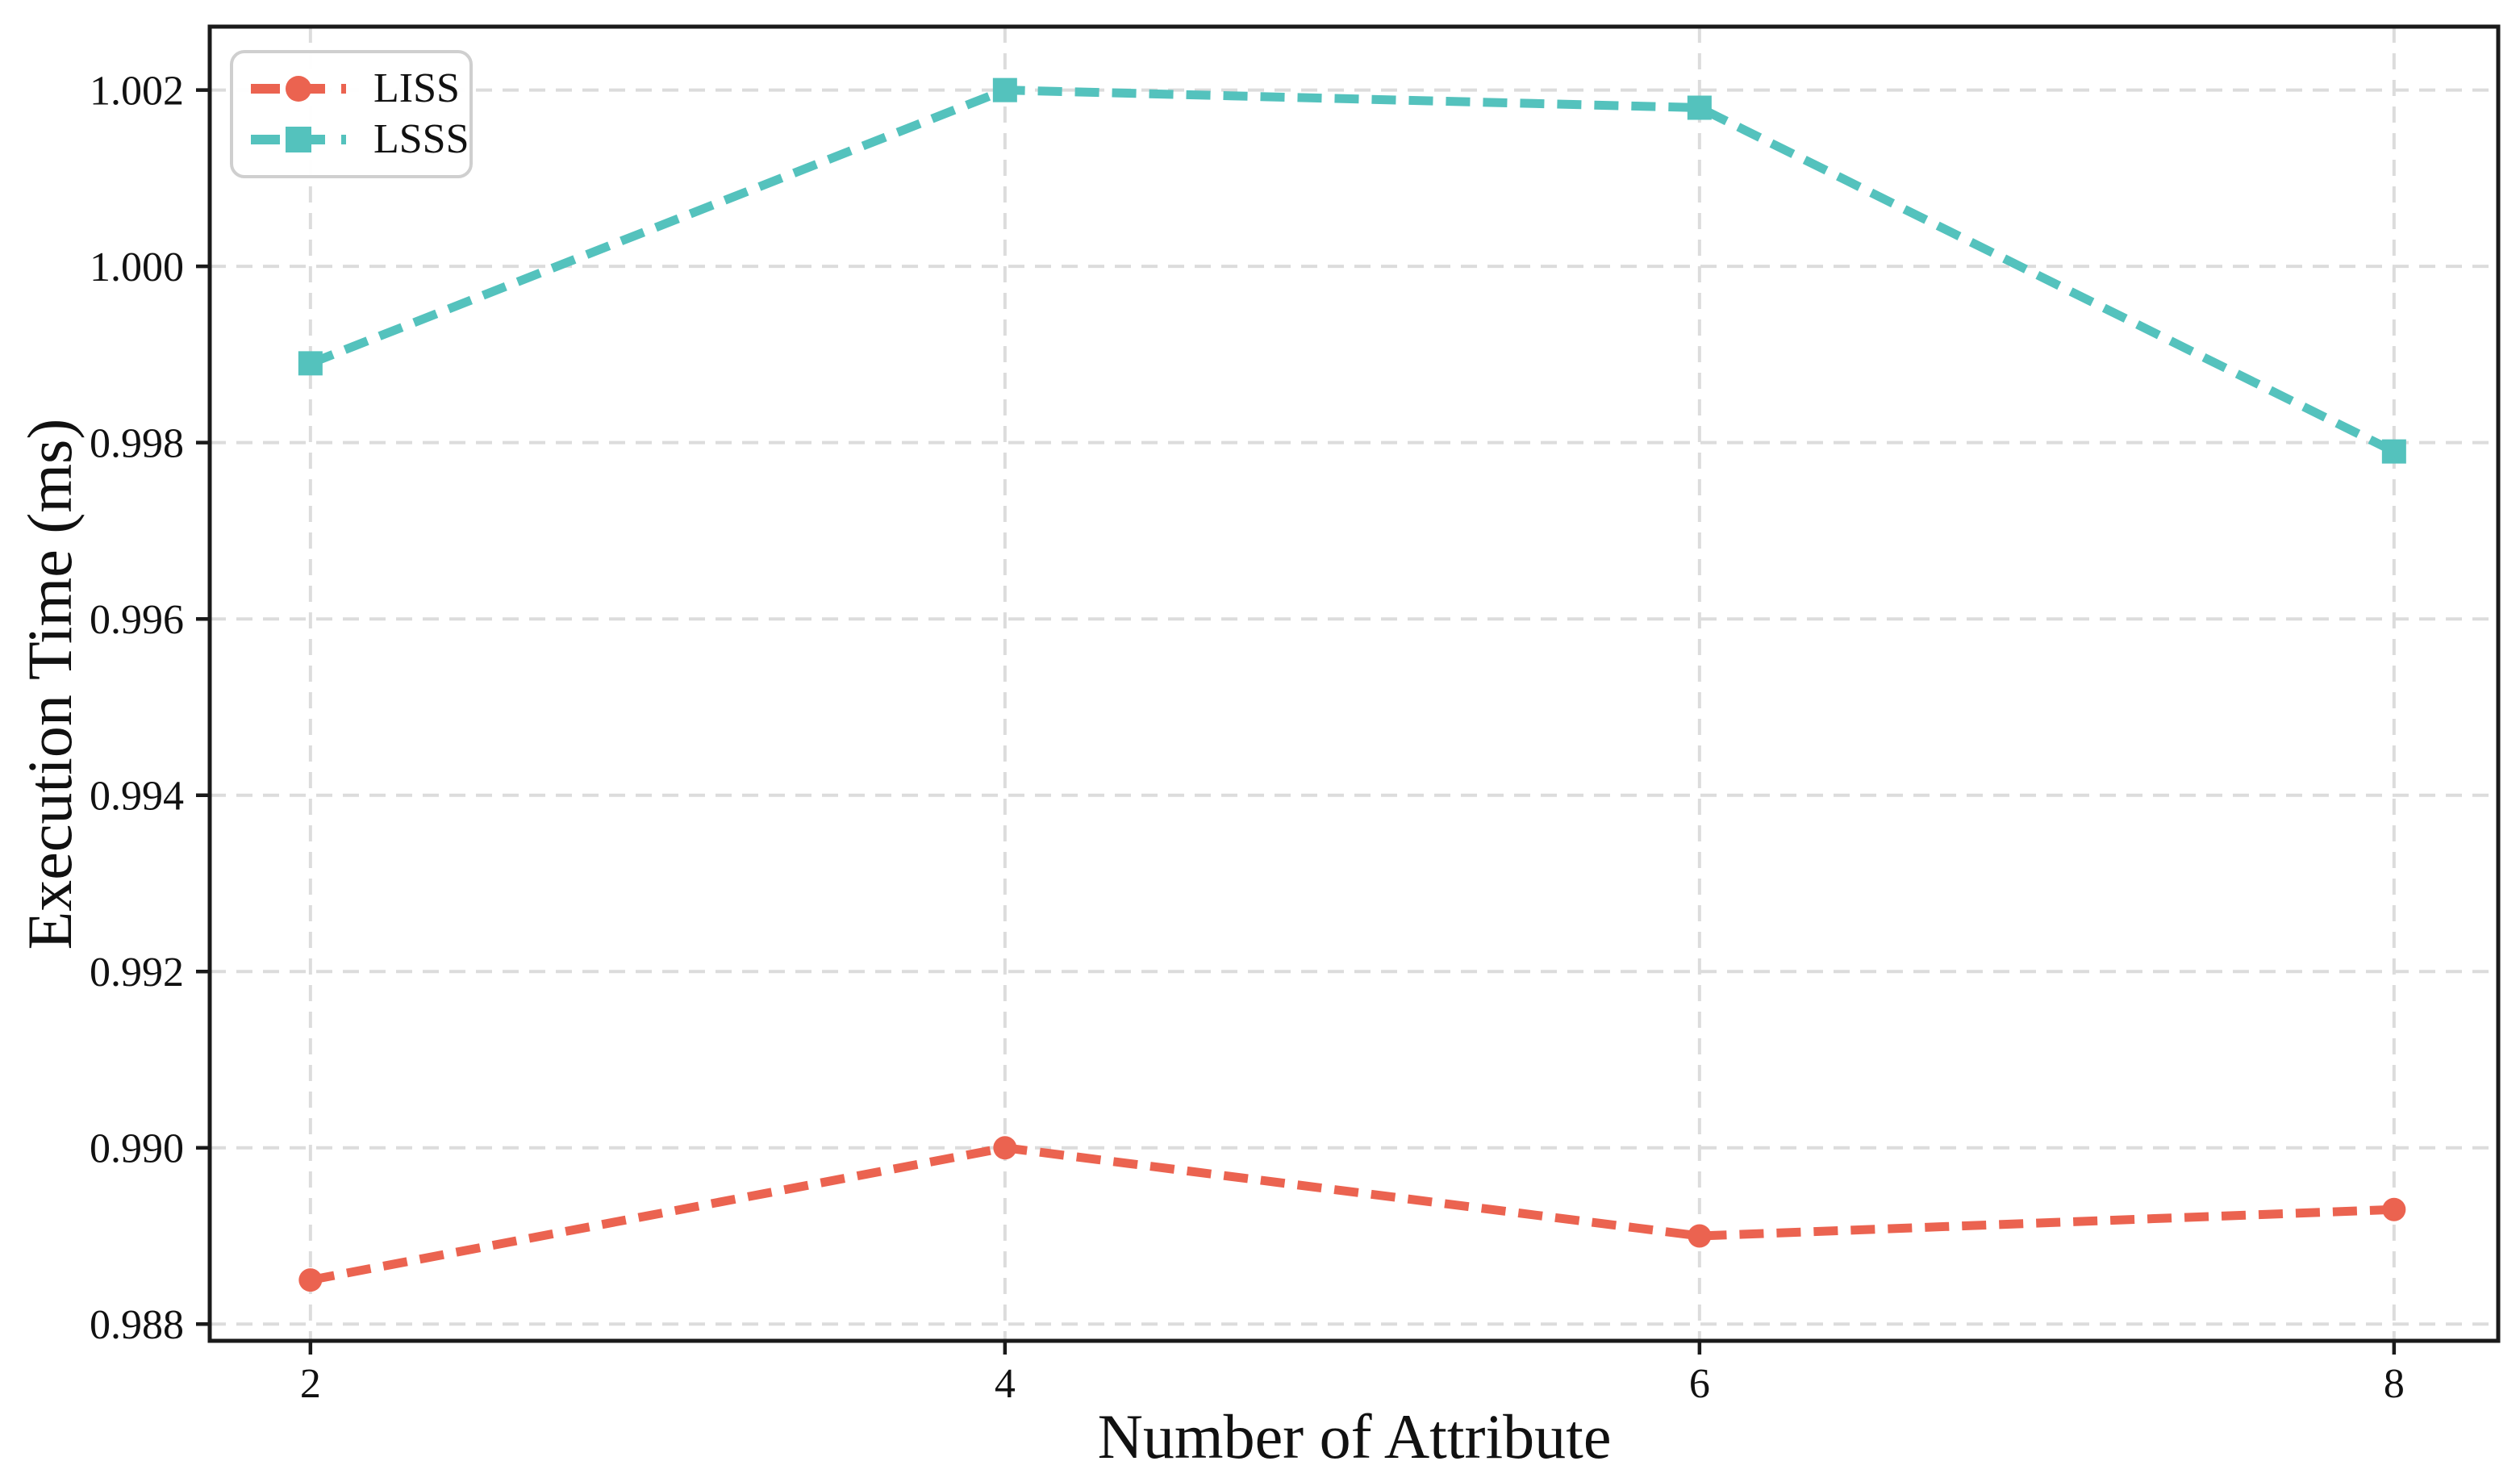  What do you see at coordinates (137, 1325) in the screenshot?
I see `y-tick-label: 0.988` at bounding box center [137, 1325].